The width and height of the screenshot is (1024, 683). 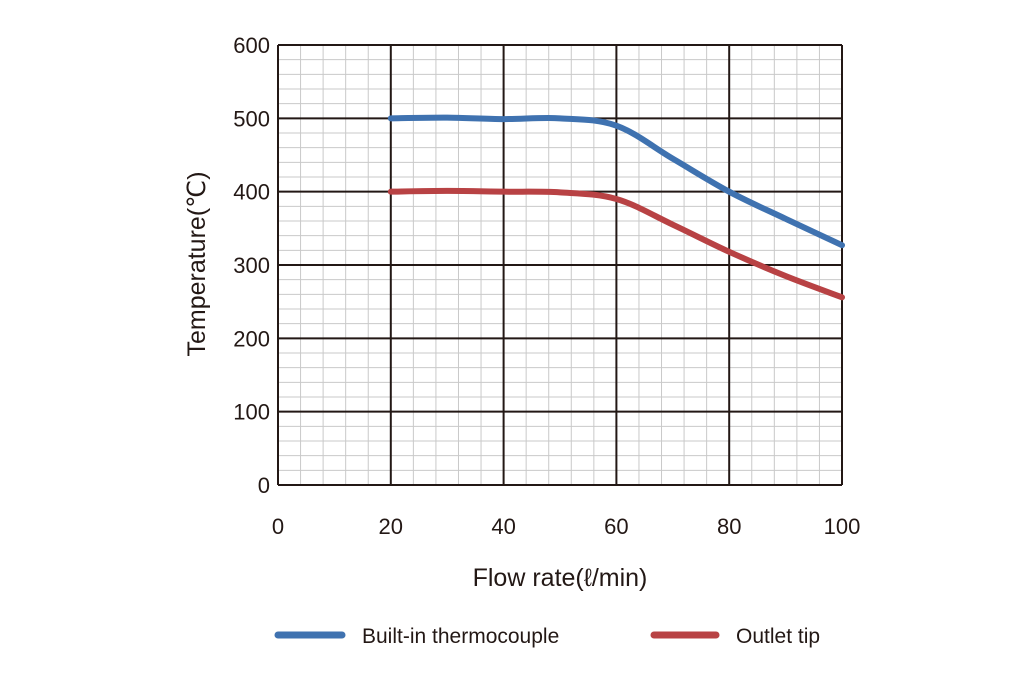 What do you see at coordinates (251, 412) in the screenshot?
I see `y-tick-label: 100` at bounding box center [251, 412].